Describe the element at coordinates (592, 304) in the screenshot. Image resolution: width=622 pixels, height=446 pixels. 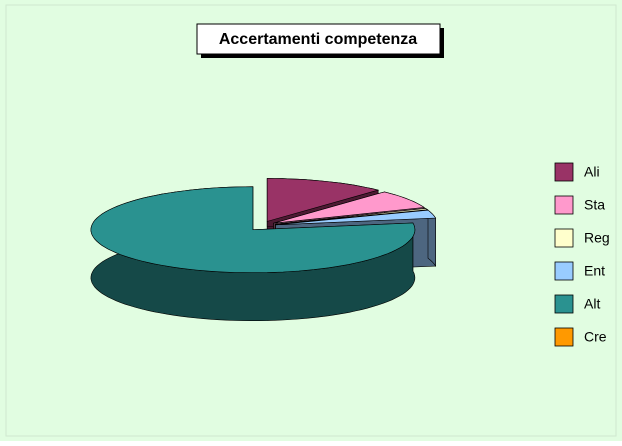
I see `legend-label: Alt` at that location.